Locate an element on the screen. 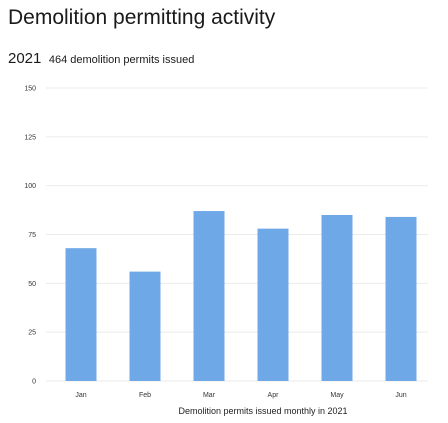  subtitle-summary: 464 demolition permits issued is located at coordinates (121, 60).